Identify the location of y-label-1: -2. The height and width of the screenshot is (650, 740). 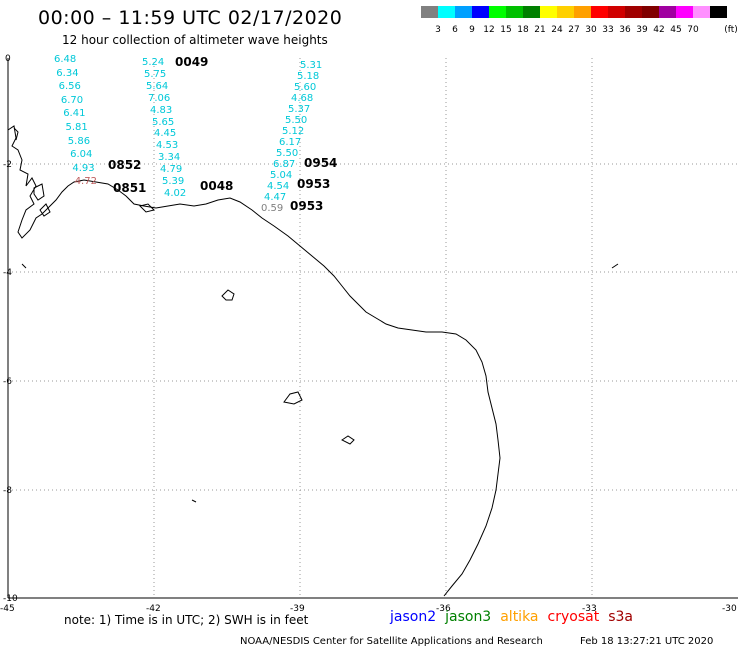
(7, 165).